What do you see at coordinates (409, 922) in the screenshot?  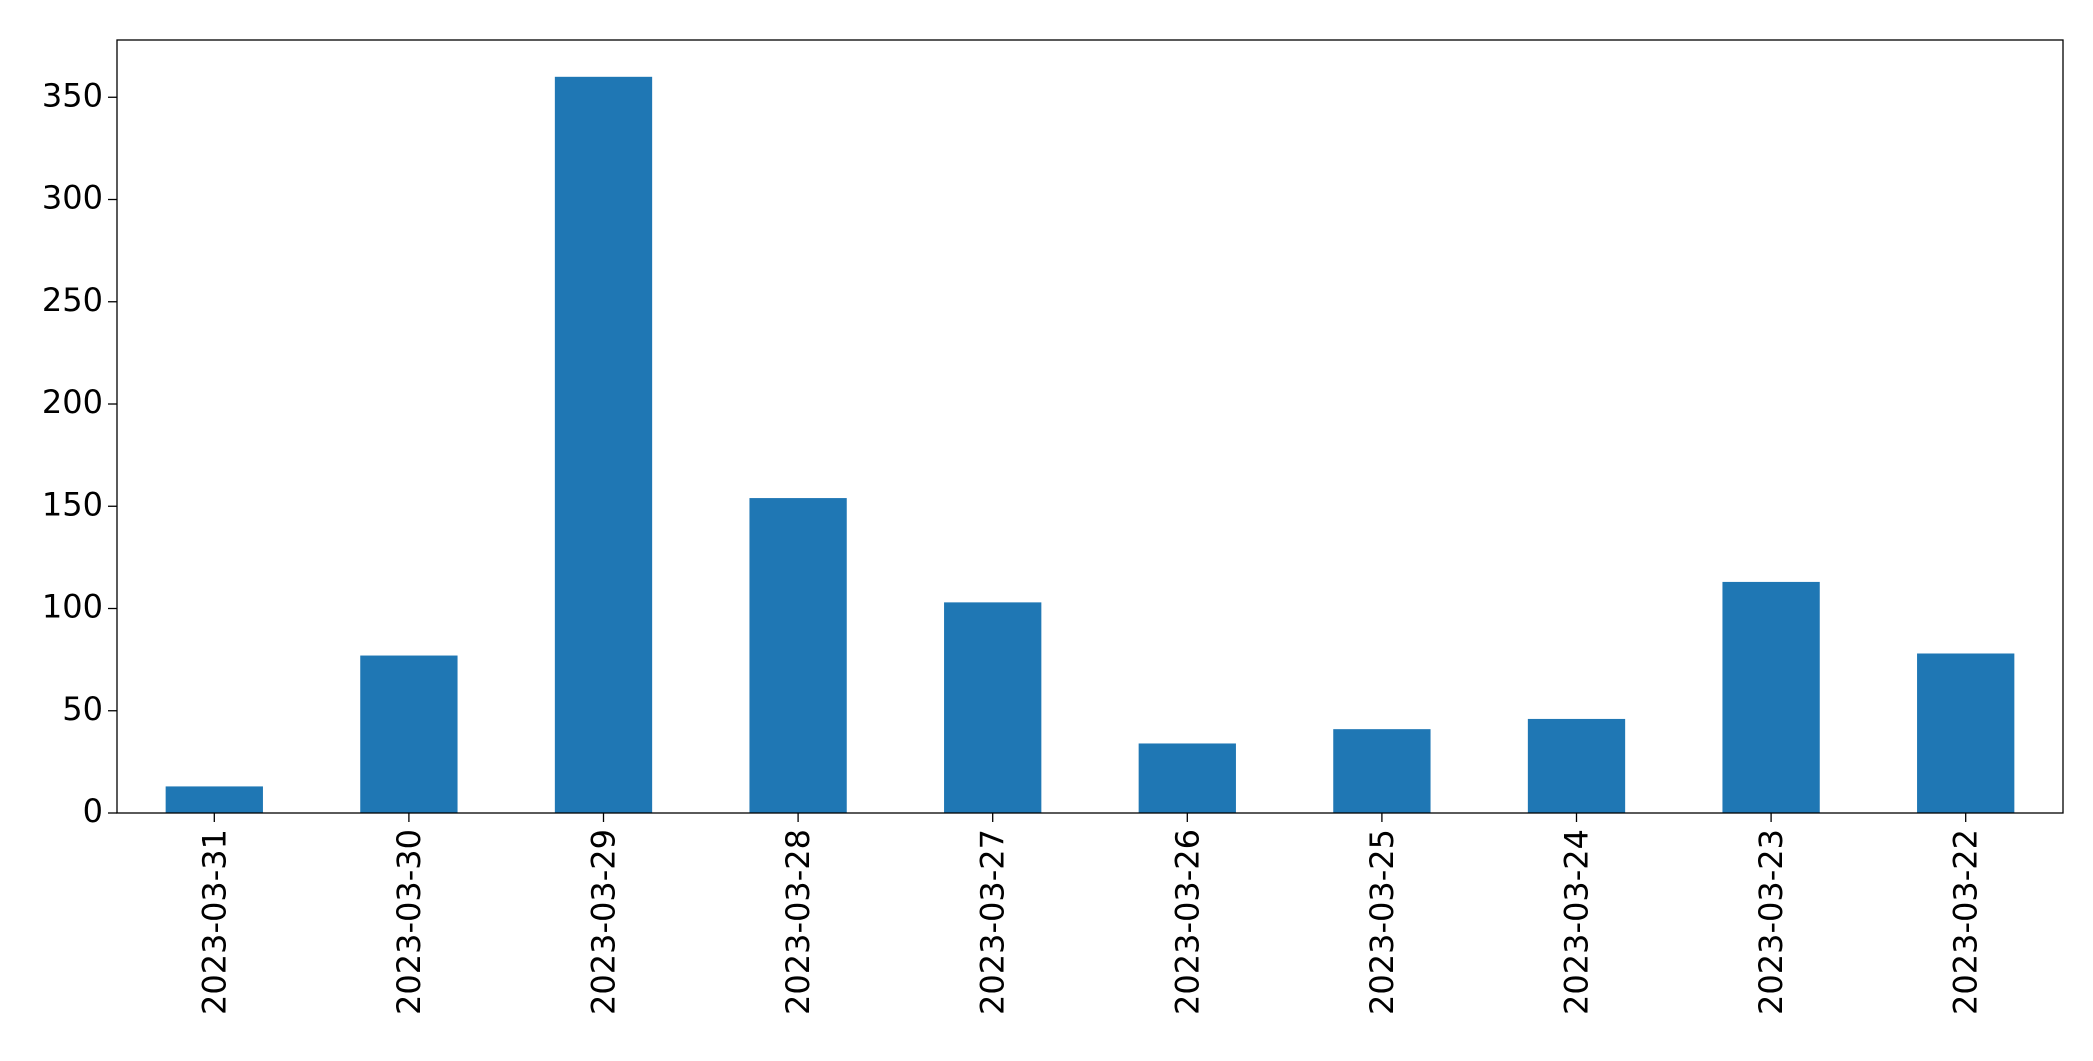 I see `x-tick-label: 2023-03-30` at bounding box center [409, 922].